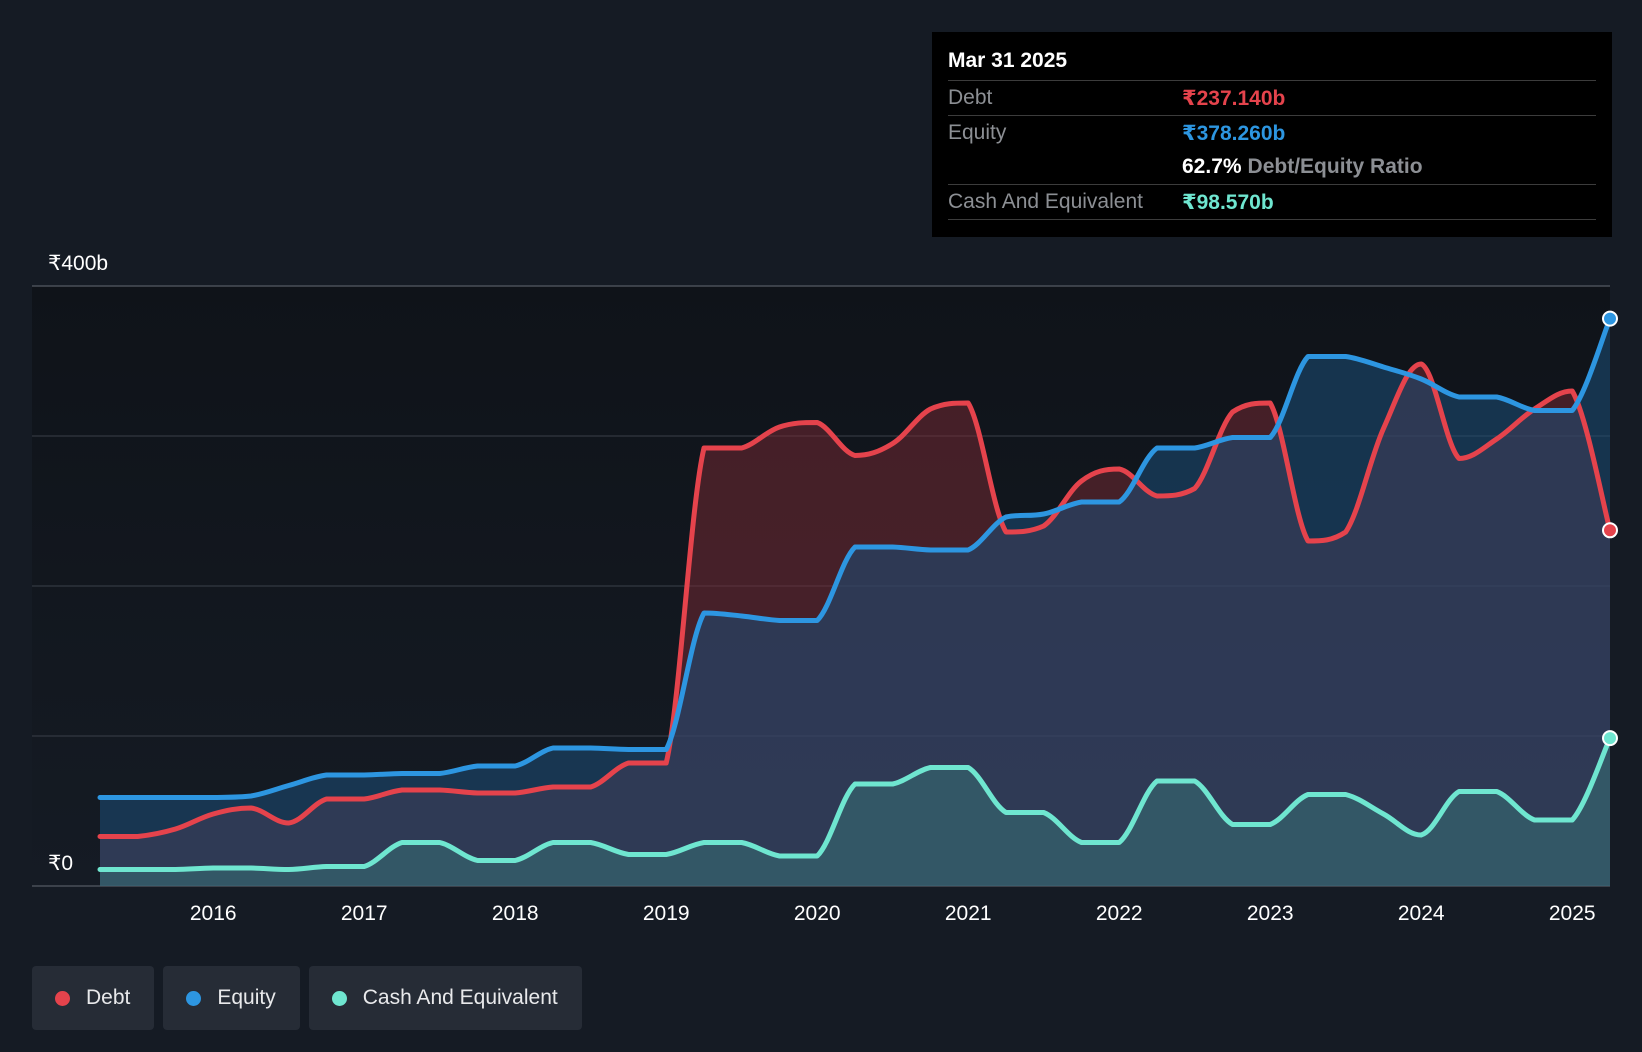 The image size is (1642, 1052). Describe the element at coordinates (1228, 202) in the screenshot. I see `tooltip-cash-value: ₹98.570b` at that location.